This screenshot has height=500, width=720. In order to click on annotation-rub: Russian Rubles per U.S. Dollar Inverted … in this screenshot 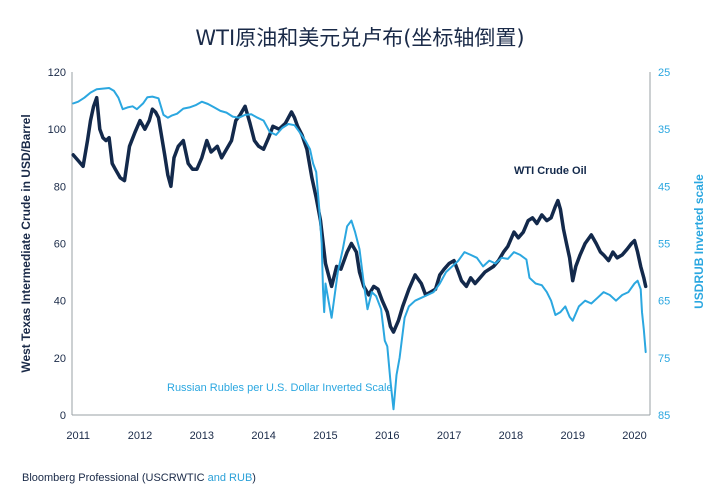, I will do `click(280, 388)`.